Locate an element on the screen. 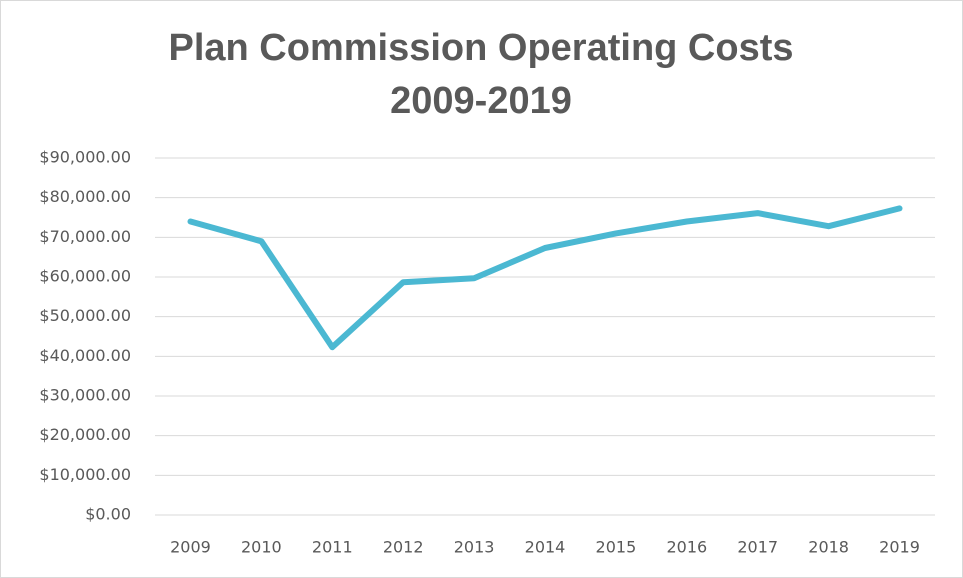 The width and height of the screenshot is (963, 578). x-tick-label: 2012 is located at coordinates (403, 547).